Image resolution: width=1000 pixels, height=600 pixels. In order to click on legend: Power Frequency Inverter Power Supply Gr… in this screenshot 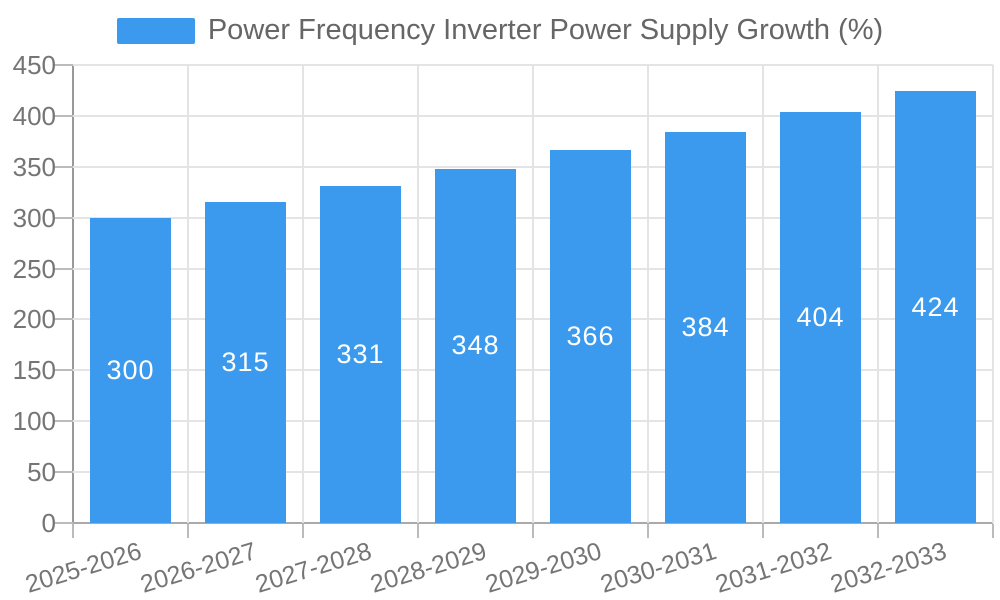, I will do `click(500, 30)`.